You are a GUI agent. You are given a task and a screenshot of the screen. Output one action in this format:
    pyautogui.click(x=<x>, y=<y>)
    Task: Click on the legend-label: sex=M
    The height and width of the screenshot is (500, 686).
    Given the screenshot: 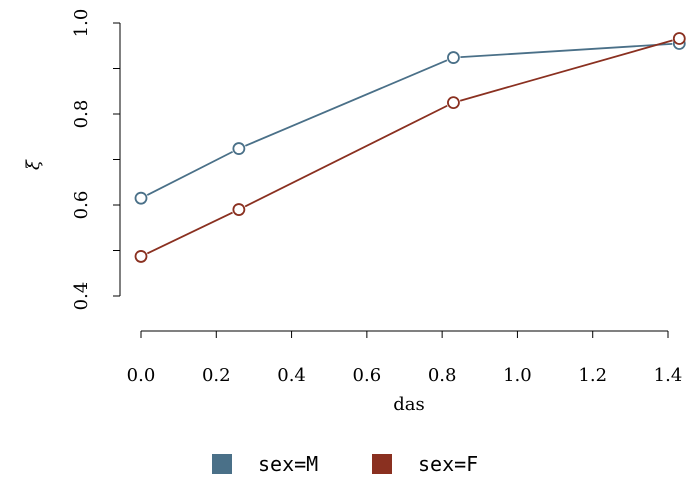 What is the action you would take?
    pyautogui.click(x=288, y=464)
    